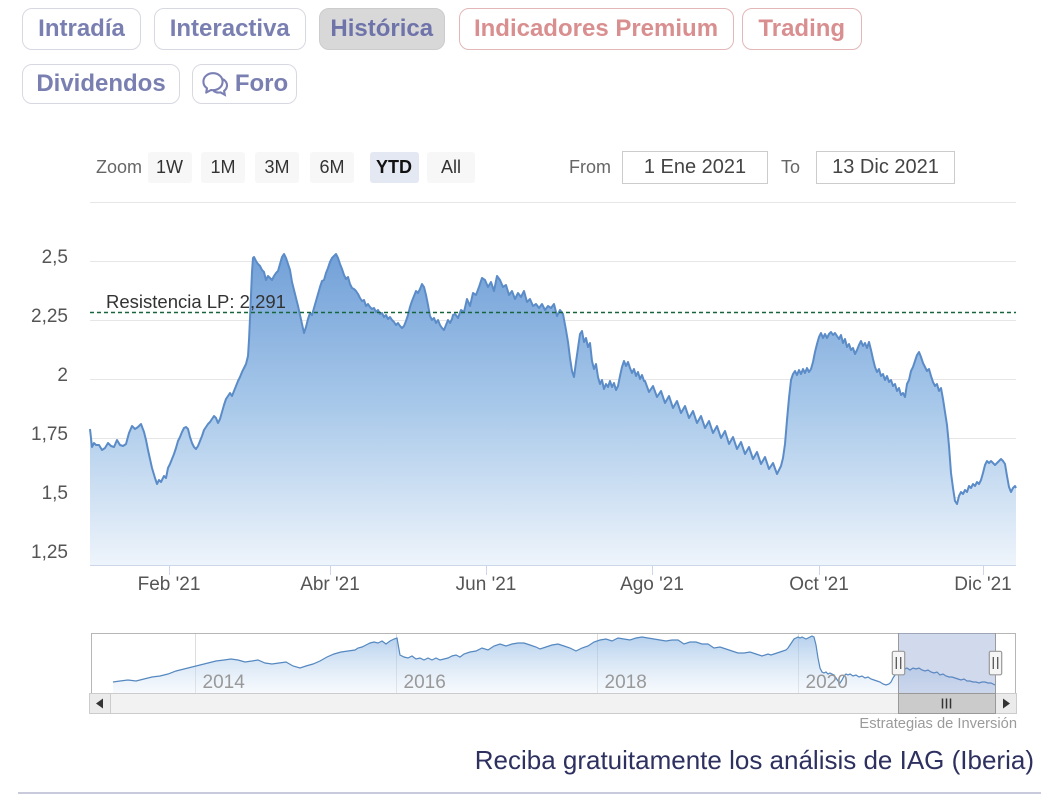  What do you see at coordinates (49, 434) in the screenshot?
I see `svg-text: 1,75` at bounding box center [49, 434].